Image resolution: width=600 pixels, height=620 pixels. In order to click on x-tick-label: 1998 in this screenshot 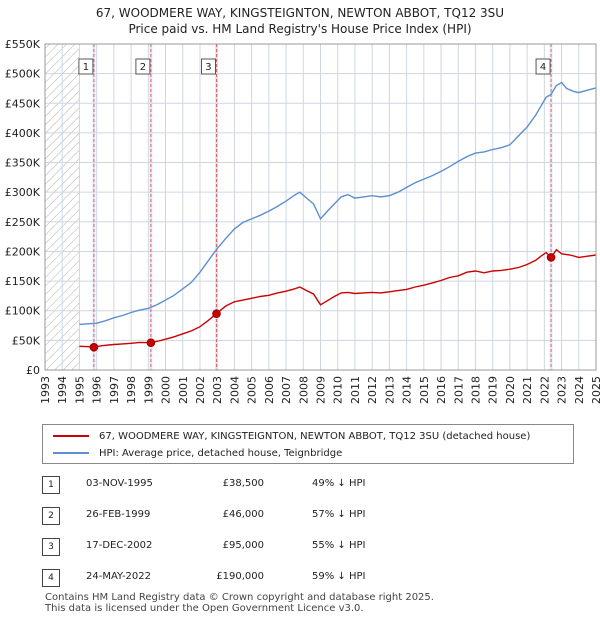, I will do `click(131, 390)`.